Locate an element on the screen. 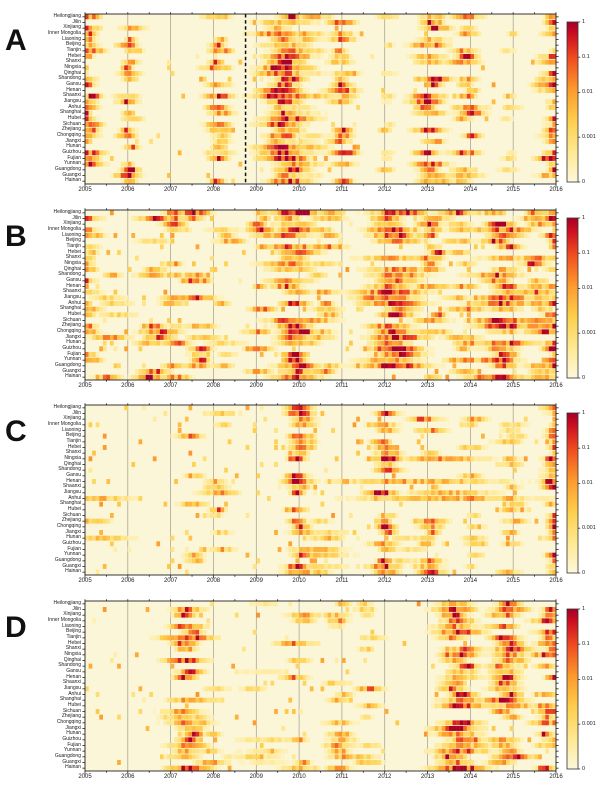  y-axis-label: Liaoning is located at coordinates (71, 429).